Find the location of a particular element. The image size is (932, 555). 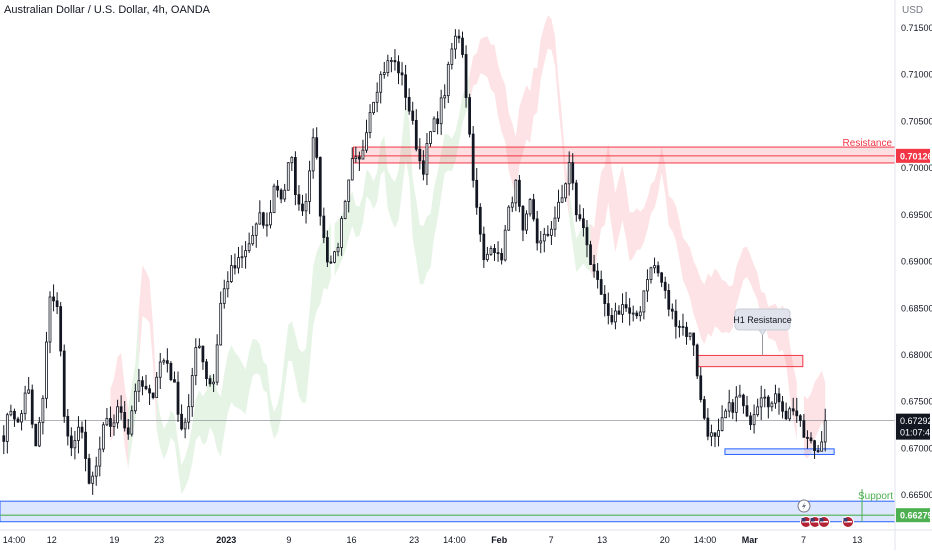

flag-stripe is located at coordinates (824, 522).